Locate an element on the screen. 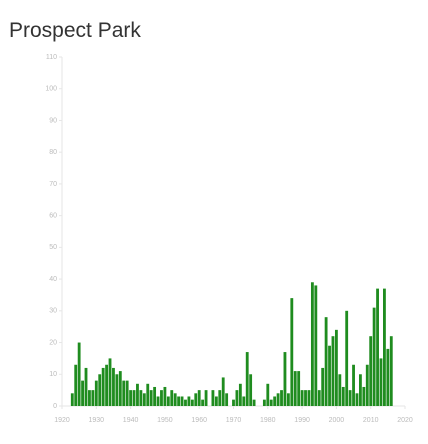 This screenshot has height=444, width=428. y-tick-label: 20 is located at coordinates (53, 342).